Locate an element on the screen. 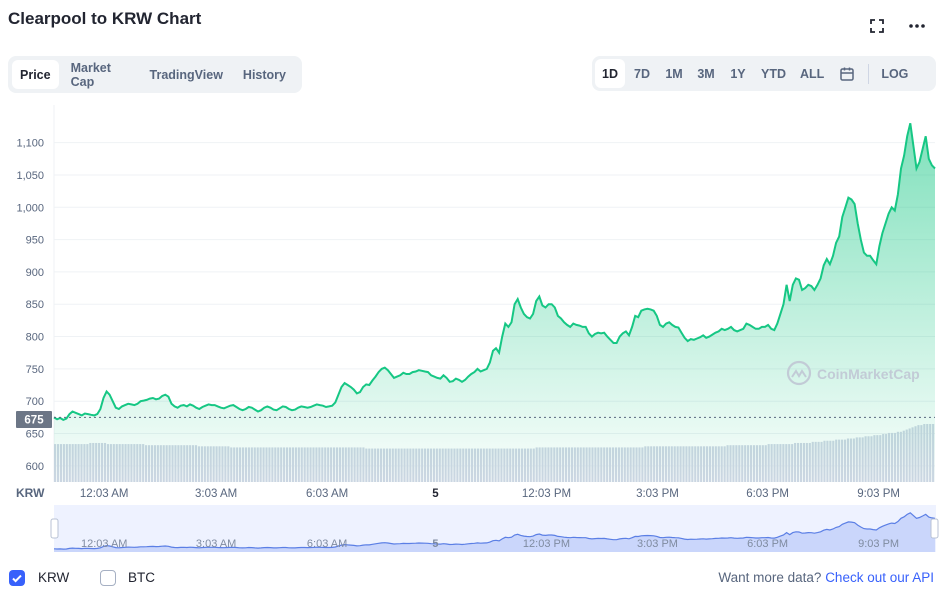  navigator-tick-label: 12:03 PM is located at coordinates (546, 544).